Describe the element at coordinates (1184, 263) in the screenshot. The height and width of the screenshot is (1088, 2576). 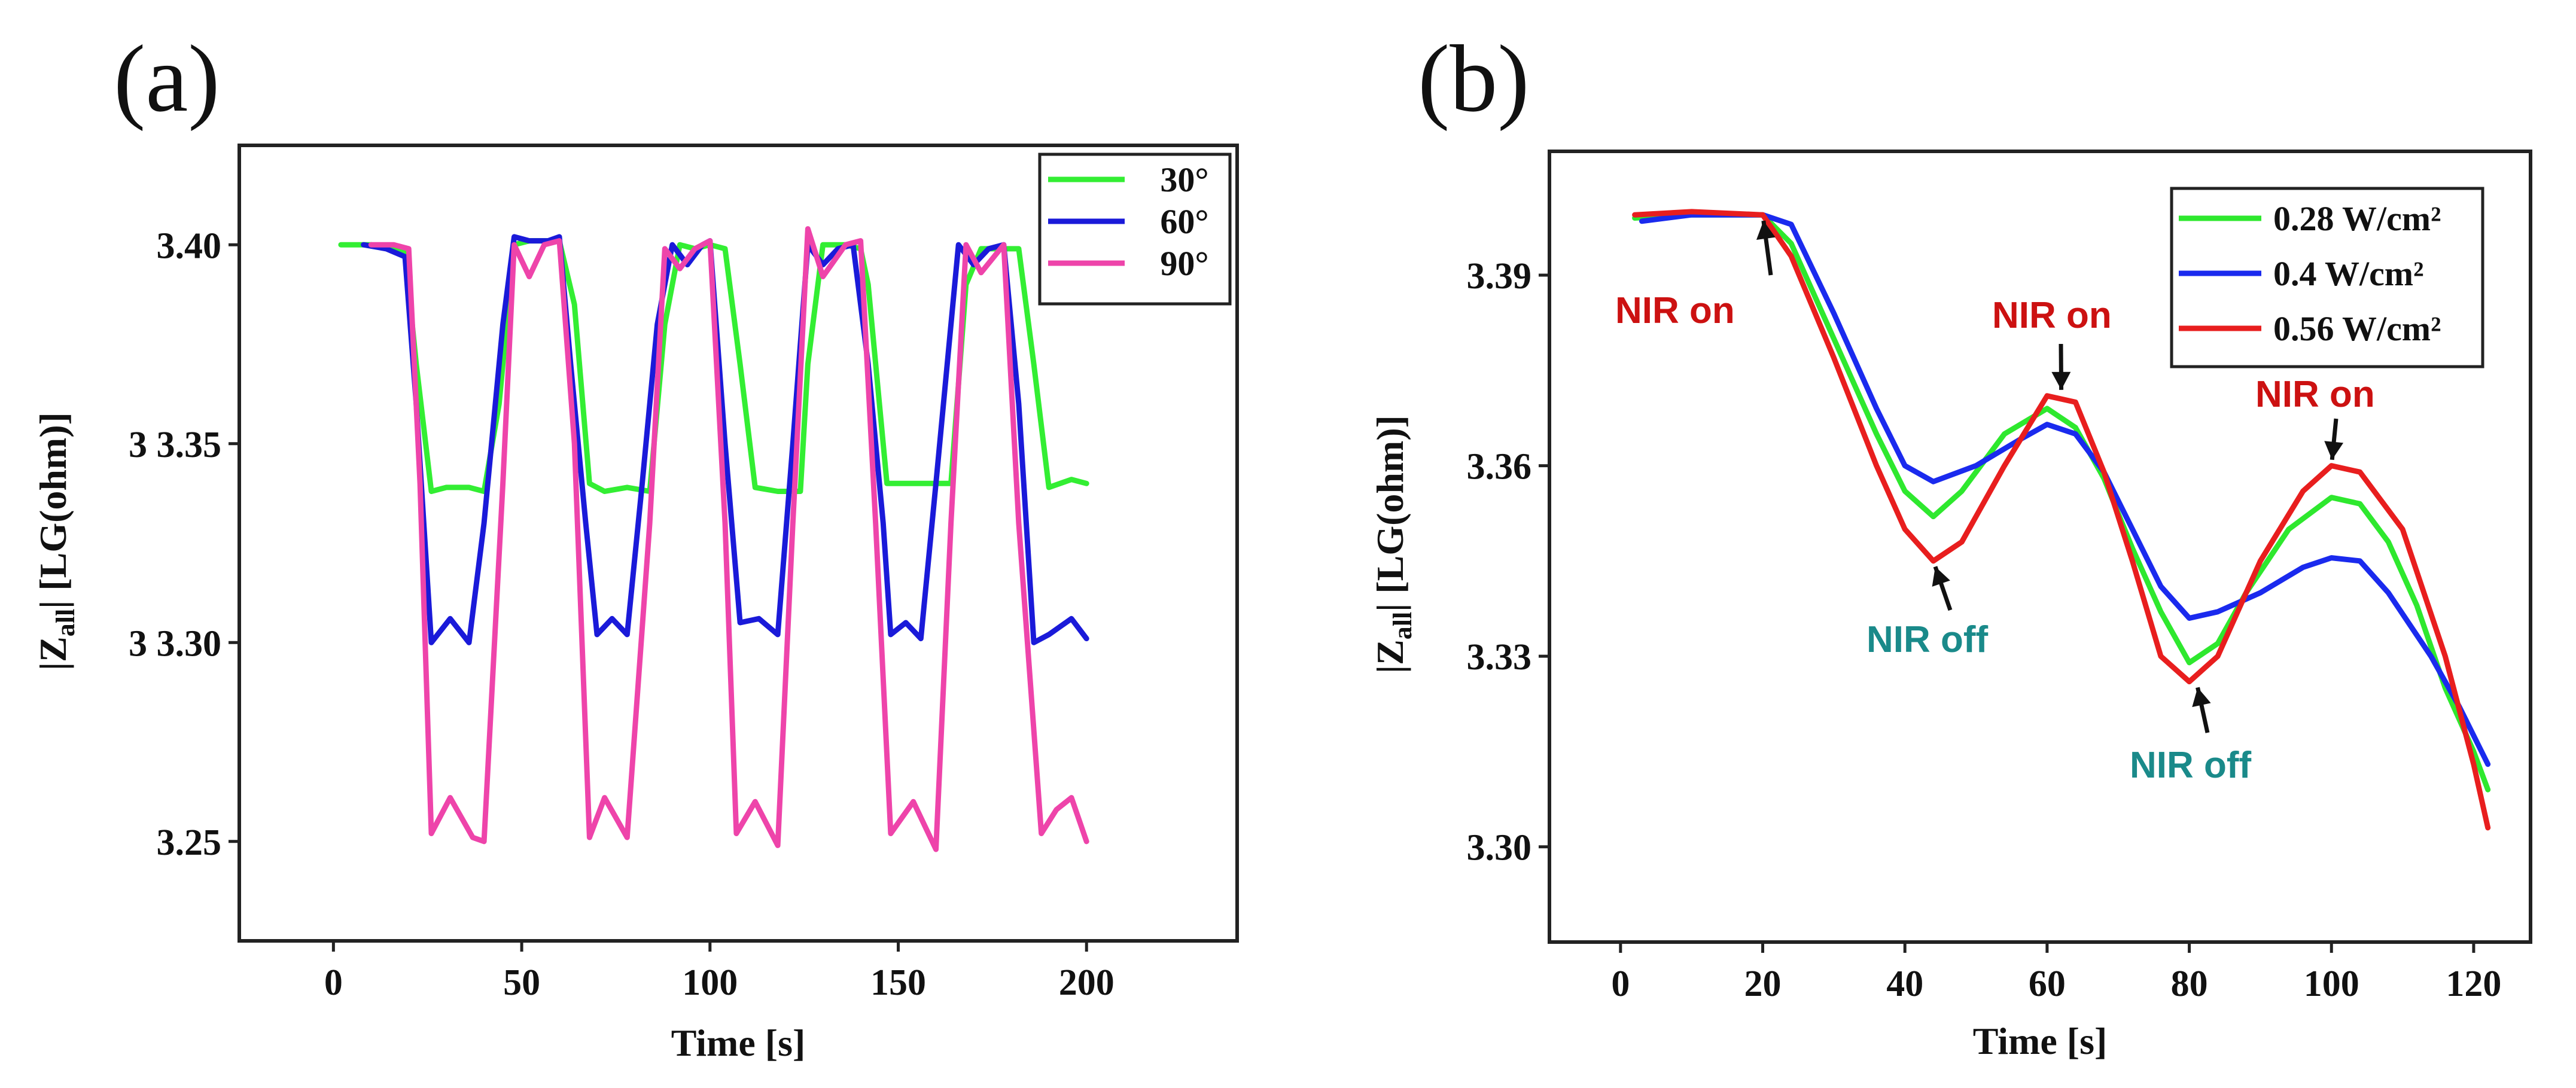
I see `legend-label-a: 90°` at that location.